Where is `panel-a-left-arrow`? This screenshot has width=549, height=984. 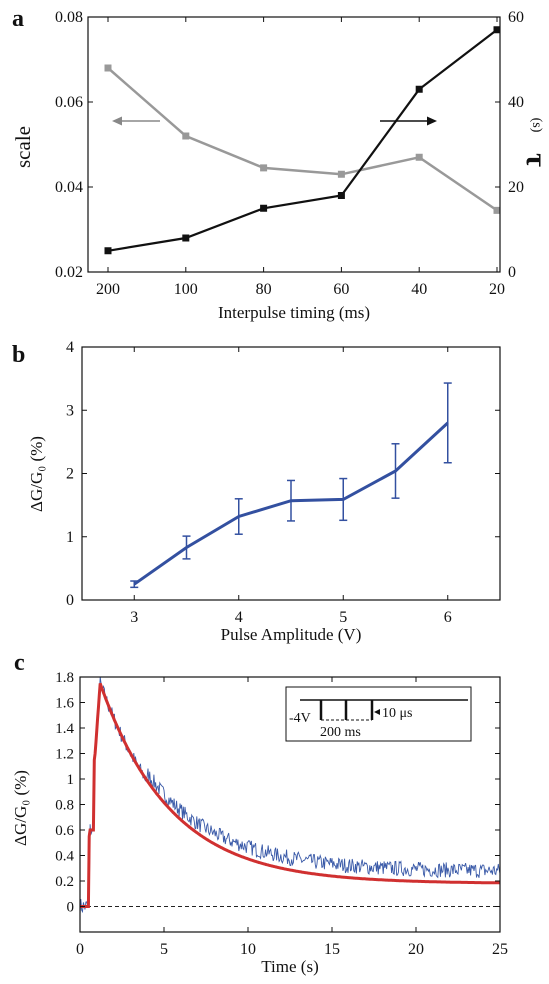 panel-a-left-arrow is located at coordinates (136, 121).